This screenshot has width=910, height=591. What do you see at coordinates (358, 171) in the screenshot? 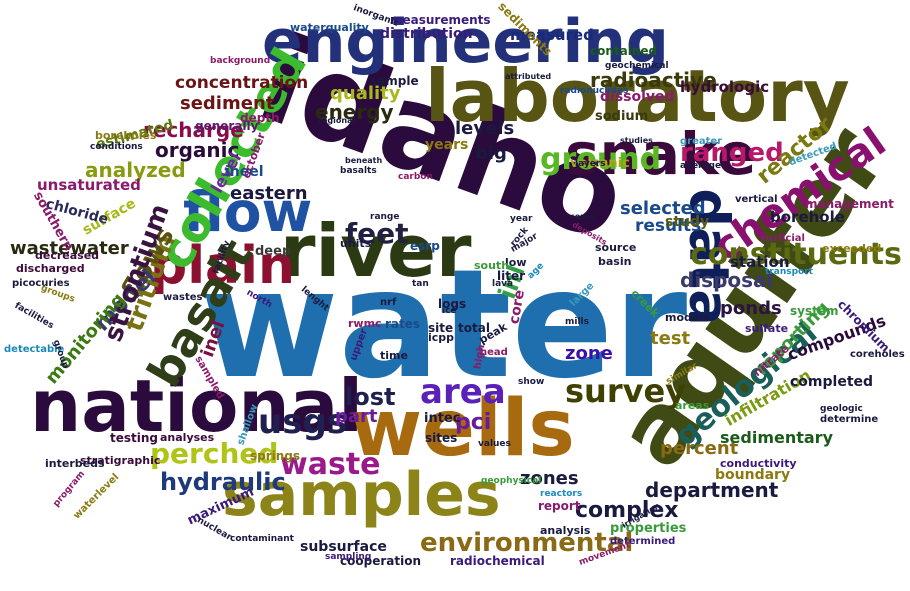
I see `word-basalts: basalts` at bounding box center [358, 171].